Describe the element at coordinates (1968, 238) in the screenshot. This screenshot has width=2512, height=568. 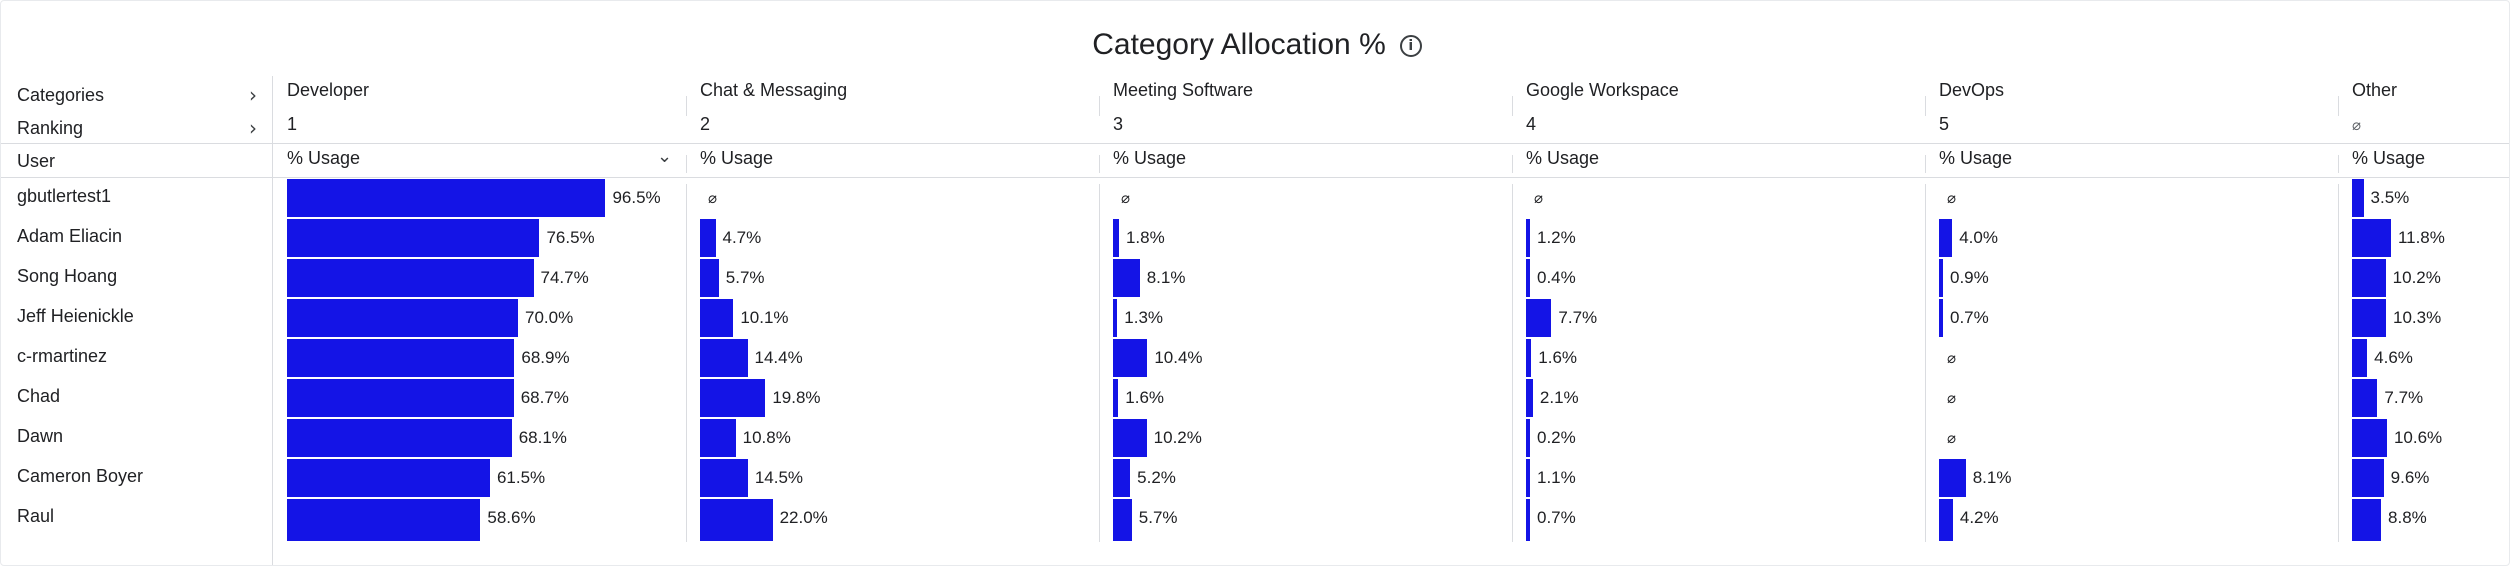
I see `usage-cell: 4.0%` at that location.